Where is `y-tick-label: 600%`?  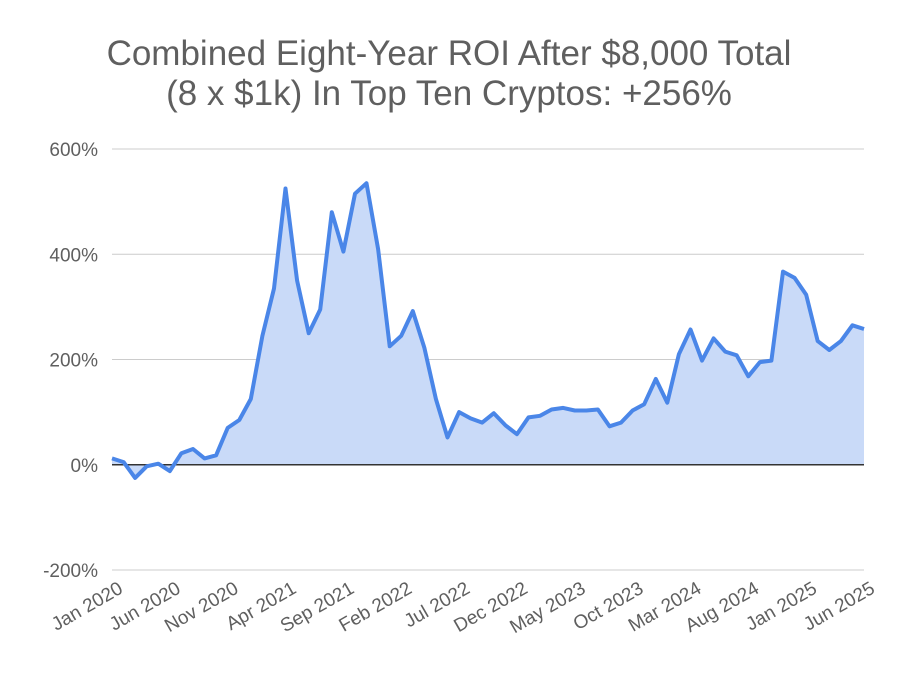 y-tick-label: 600% is located at coordinates (73, 150).